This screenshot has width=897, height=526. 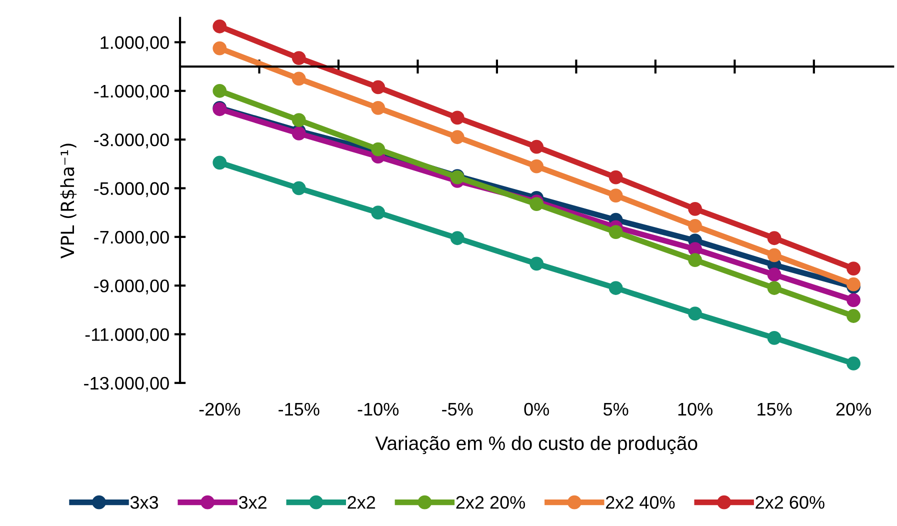 What do you see at coordinates (790, 502) in the screenshot?
I see `legend-label: 2x2 60%` at bounding box center [790, 502].